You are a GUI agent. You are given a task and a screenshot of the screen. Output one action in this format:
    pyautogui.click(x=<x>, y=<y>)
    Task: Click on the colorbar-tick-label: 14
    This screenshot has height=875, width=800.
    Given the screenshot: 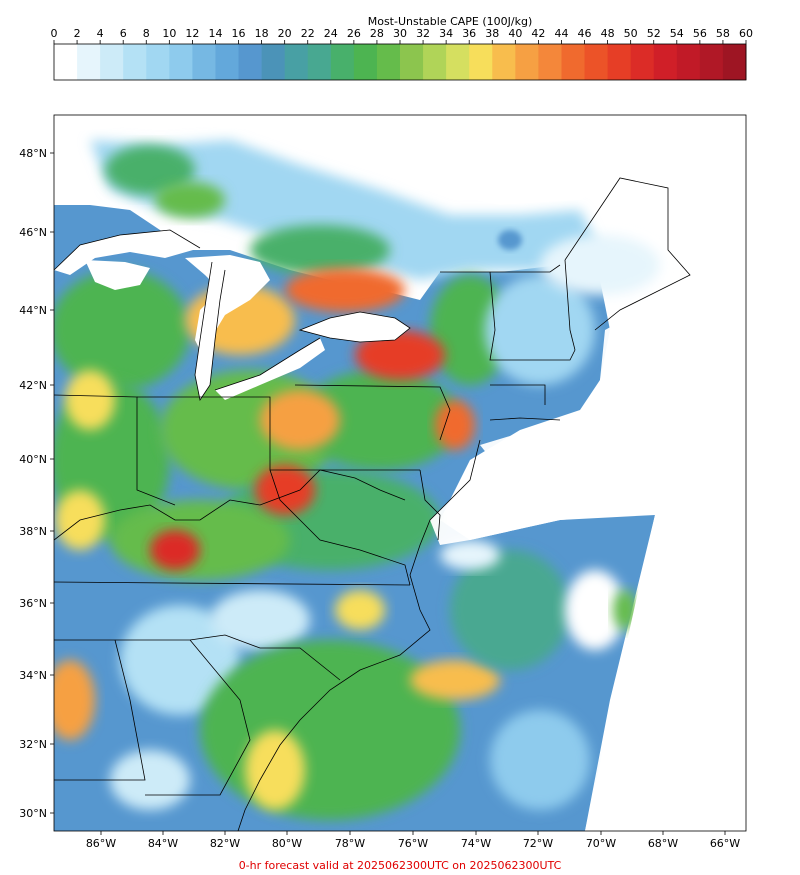 What is the action you would take?
    pyautogui.click(x=215, y=33)
    